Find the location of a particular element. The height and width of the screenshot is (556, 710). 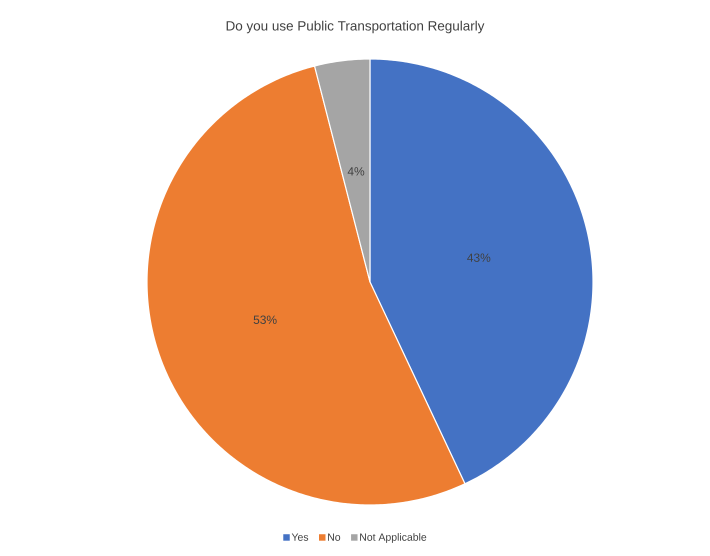

data-label: 53% is located at coordinates (265, 320).